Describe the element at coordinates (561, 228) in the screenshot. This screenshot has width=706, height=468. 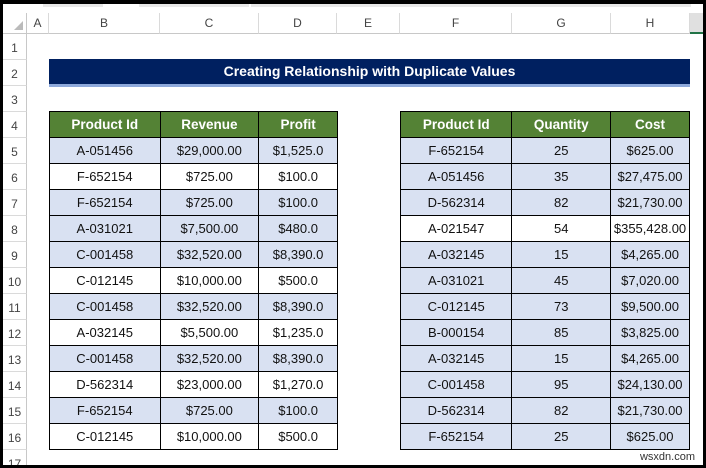
I see `cell: 54` at that location.